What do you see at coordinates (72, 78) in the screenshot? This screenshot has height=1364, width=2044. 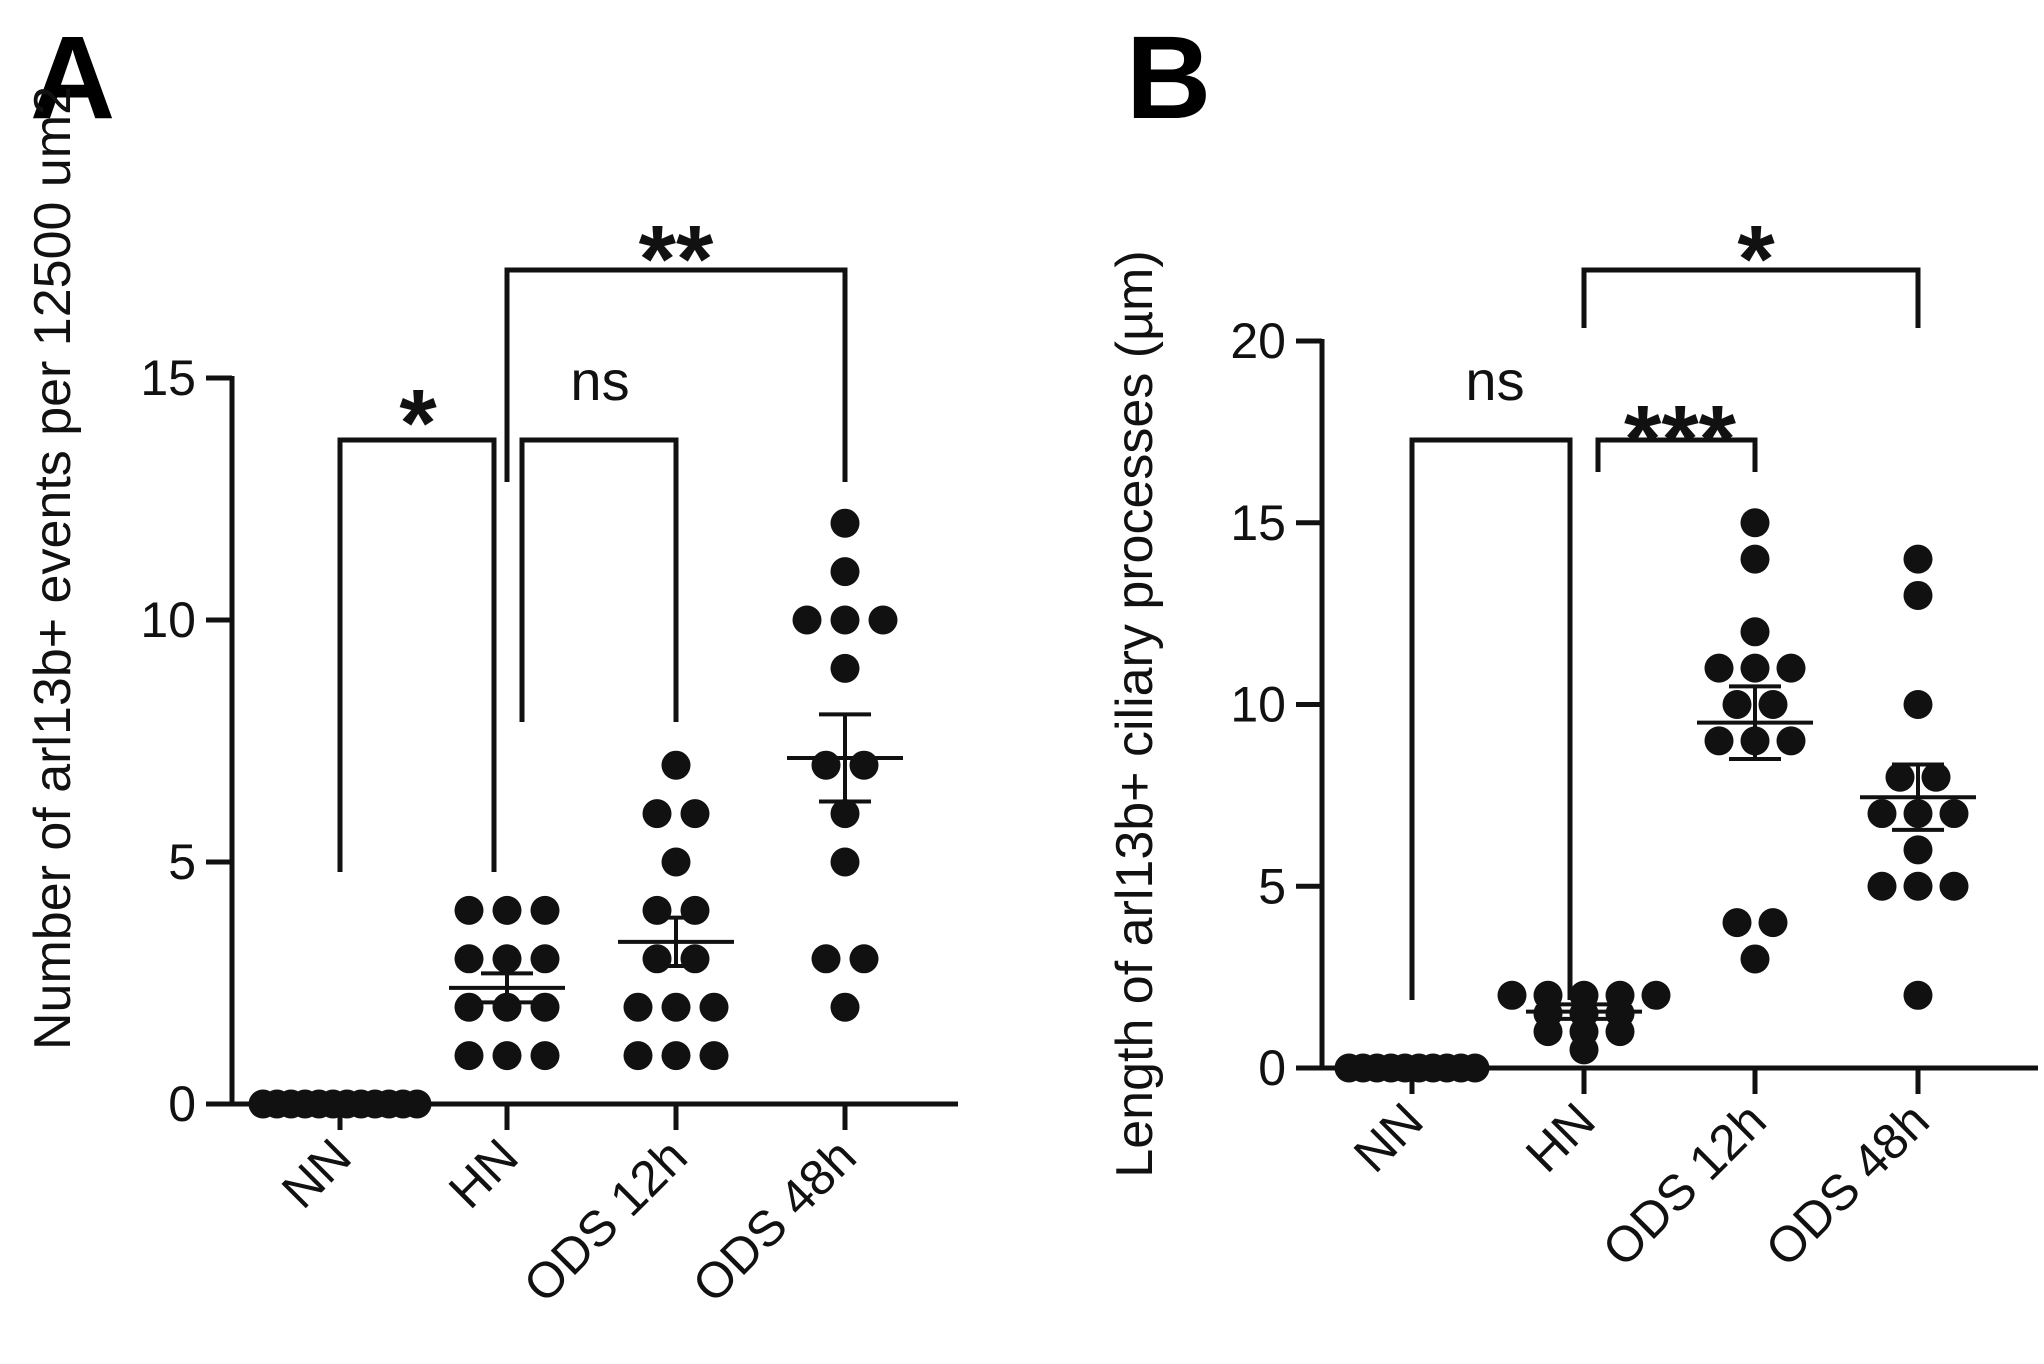 I see `panel-letter-a: A` at bounding box center [72, 78].